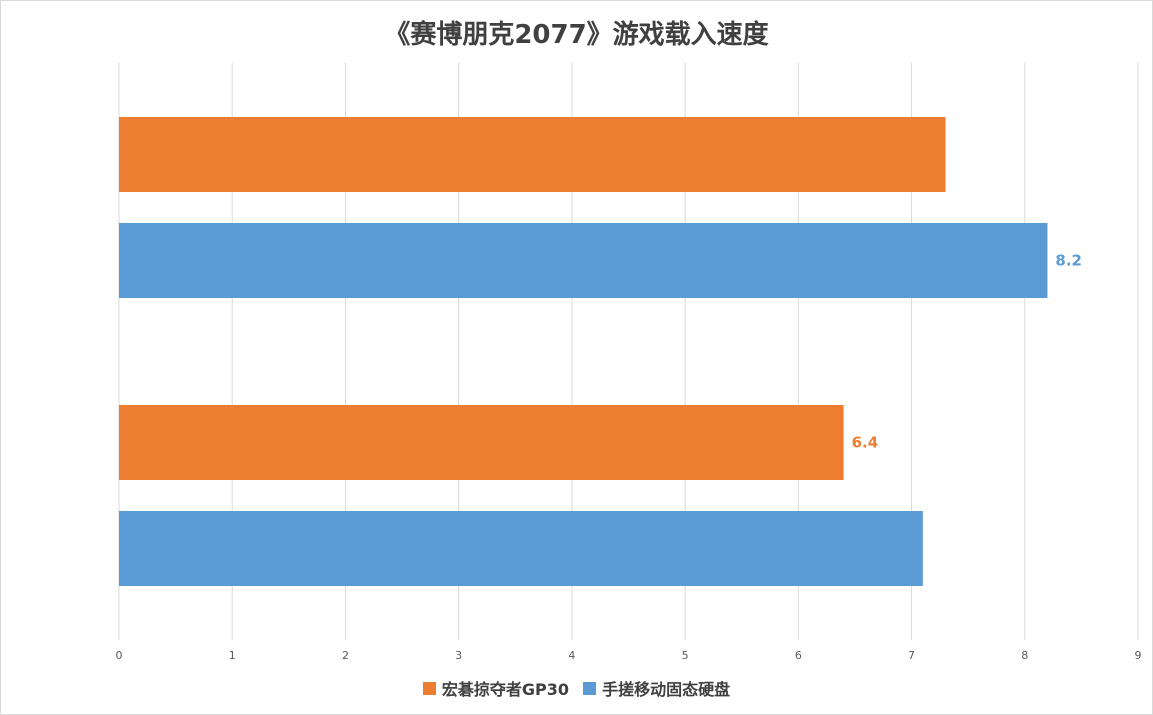  Describe the element at coordinates (629, 655) in the screenshot. I see `x-axis-ticks: 0 1 2 3 4 5 6 7 8 9` at that location.